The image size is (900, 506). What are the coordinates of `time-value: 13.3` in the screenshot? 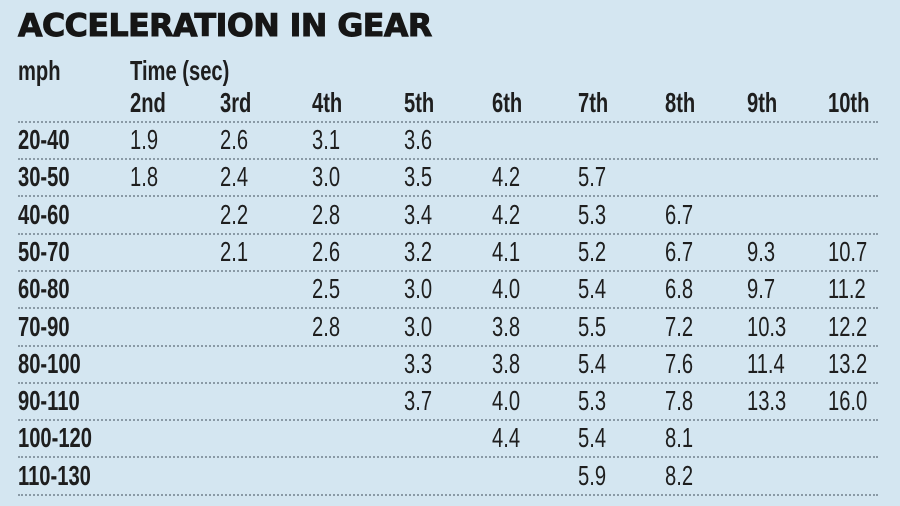 It's located at (774, 401).